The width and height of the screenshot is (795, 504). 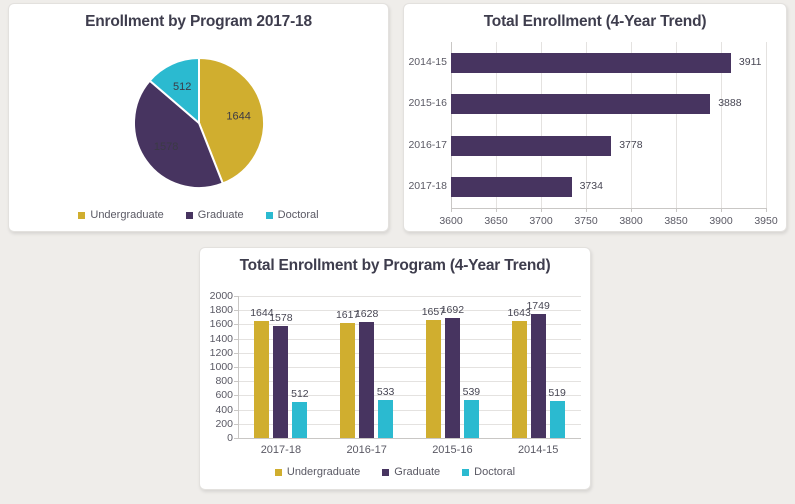 What do you see at coordinates (221, 324) in the screenshot?
I see `axis-tick-label: 1600` at bounding box center [221, 324].